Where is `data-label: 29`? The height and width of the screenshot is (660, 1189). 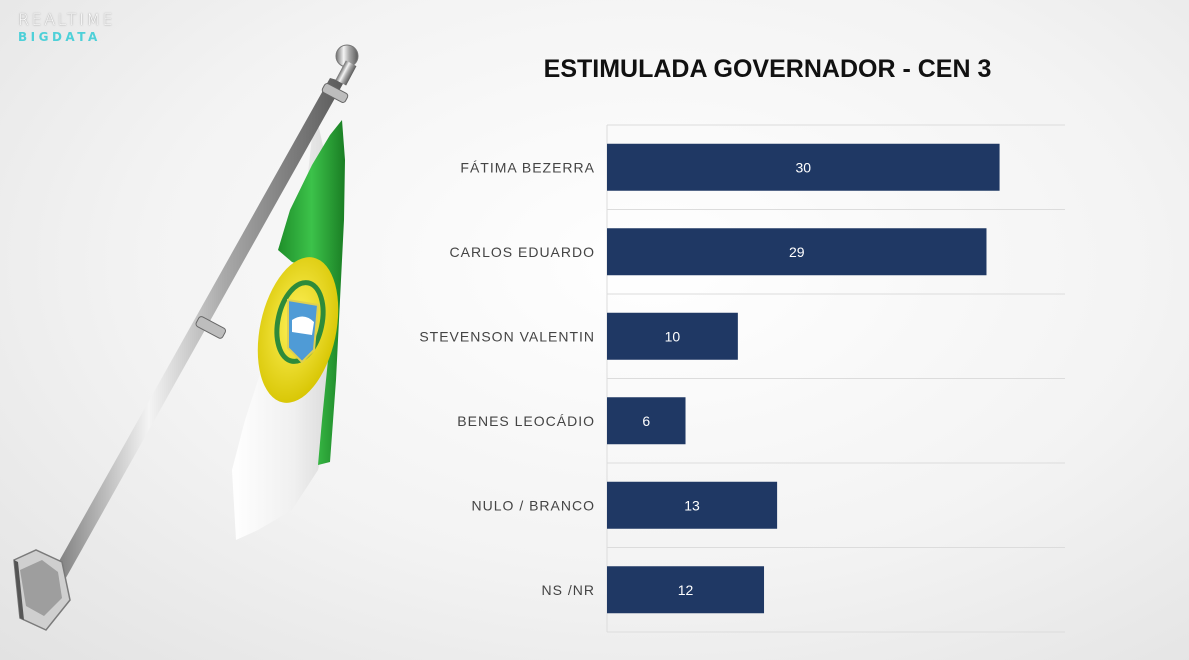
data-label: 29 is located at coordinates (797, 252).